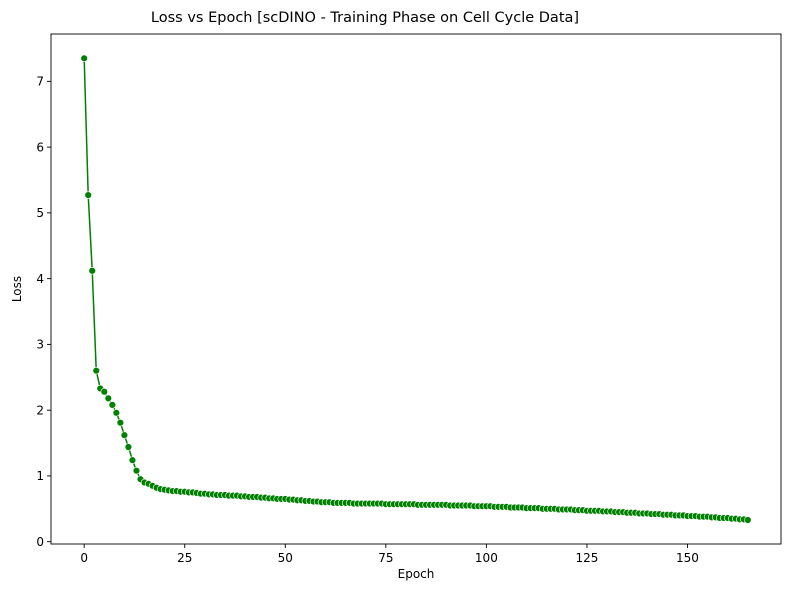 Image resolution: width=790 pixels, height=590 pixels. What do you see at coordinates (687, 558) in the screenshot?
I see `x-tick-label: 150` at bounding box center [687, 558].